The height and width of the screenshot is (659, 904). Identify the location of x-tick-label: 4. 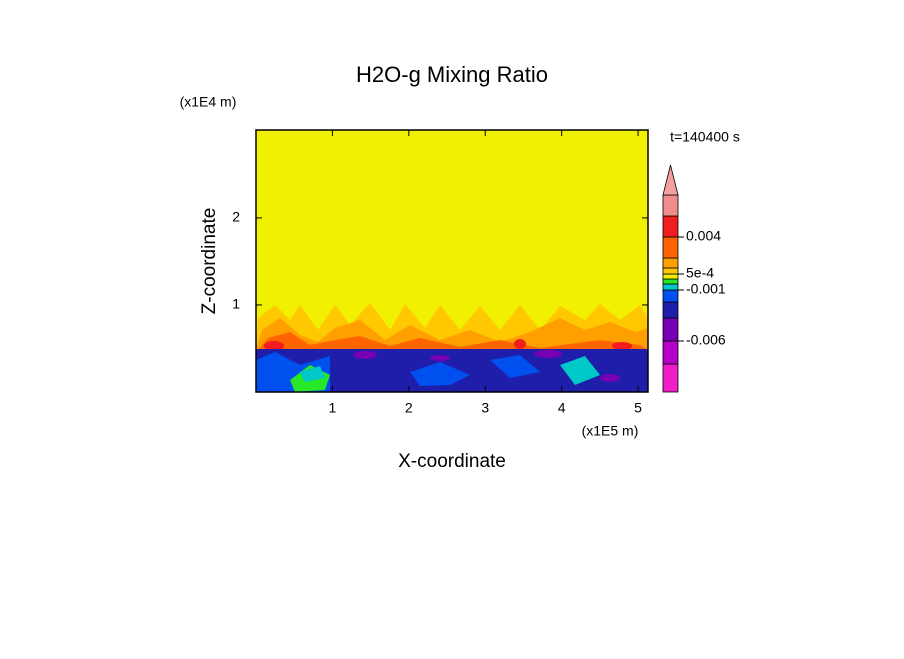
(562, 408).